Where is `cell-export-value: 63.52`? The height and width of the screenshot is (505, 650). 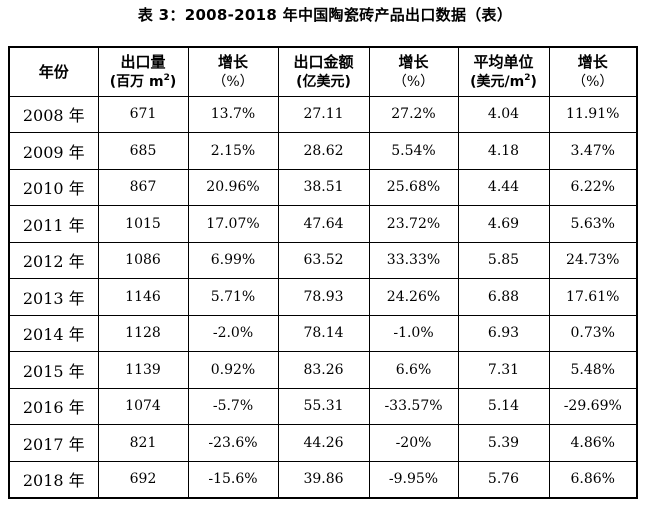 cell-export-value: 63.52 is located at coordinates (323, 260).